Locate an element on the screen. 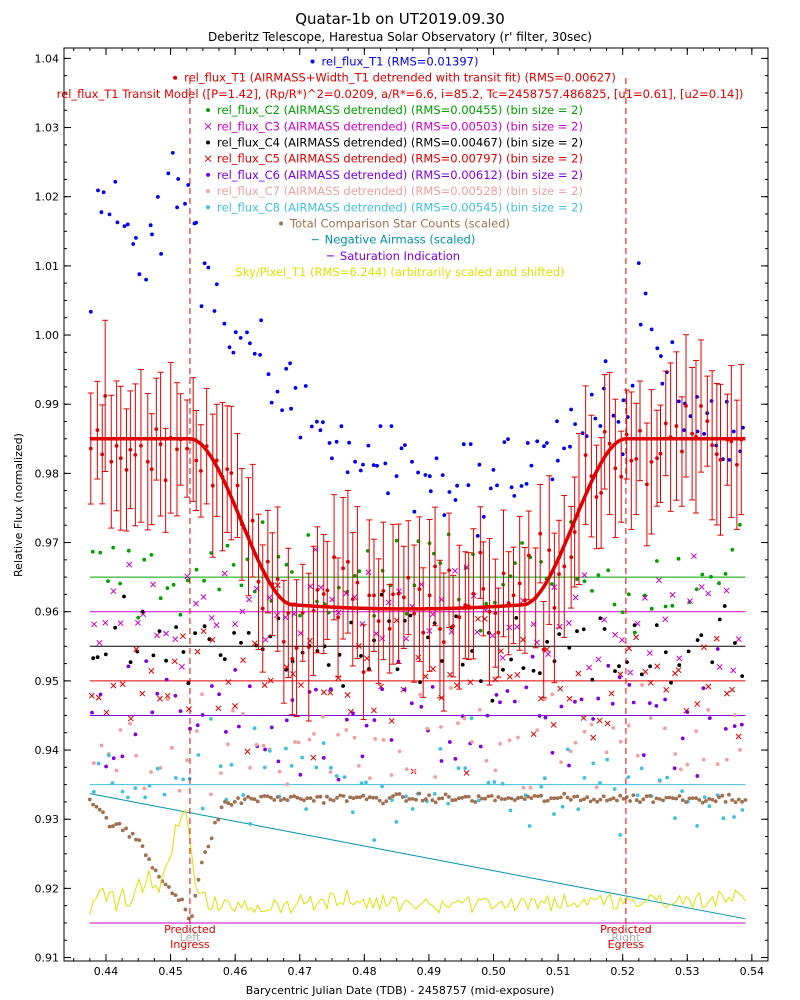 This screenshot has width=800, height=1000. annotation-label: Predicted is located at coordinates (190, 929).